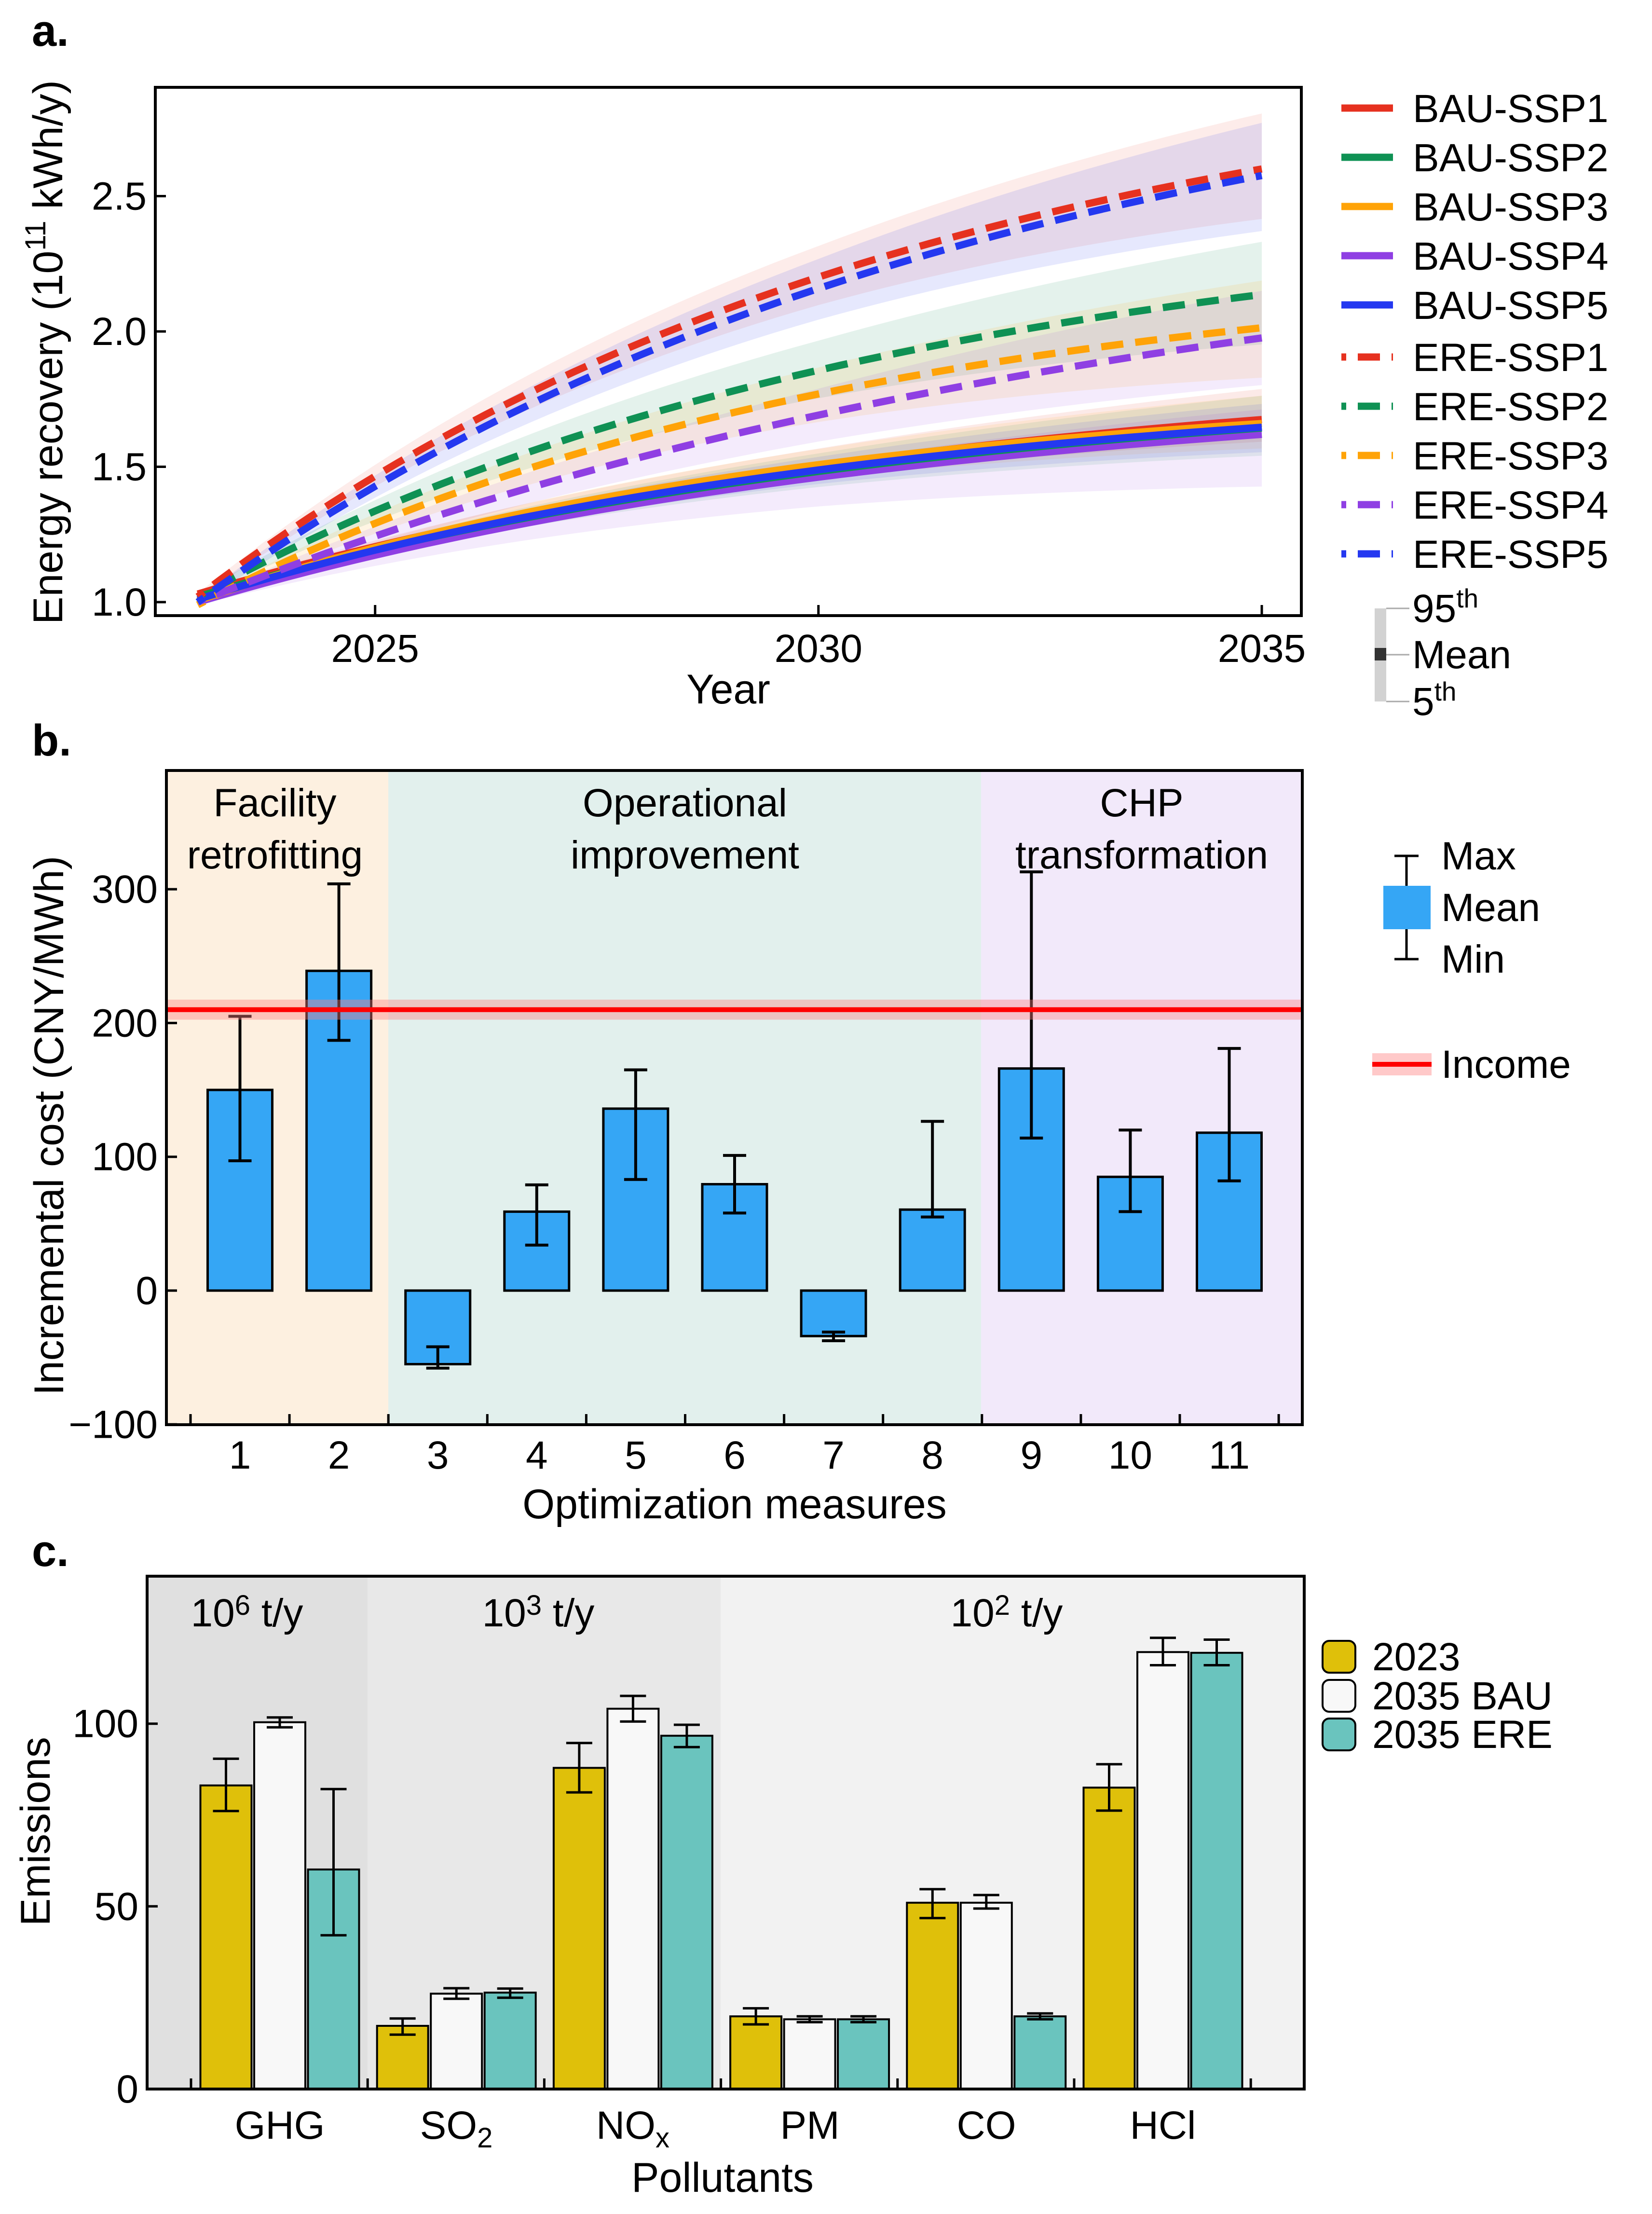 This screenshot has width=1652, height=2214. Describe the element at coordinates (1479, 856) in the screenshot. I see `svg-text: Max` at that location.